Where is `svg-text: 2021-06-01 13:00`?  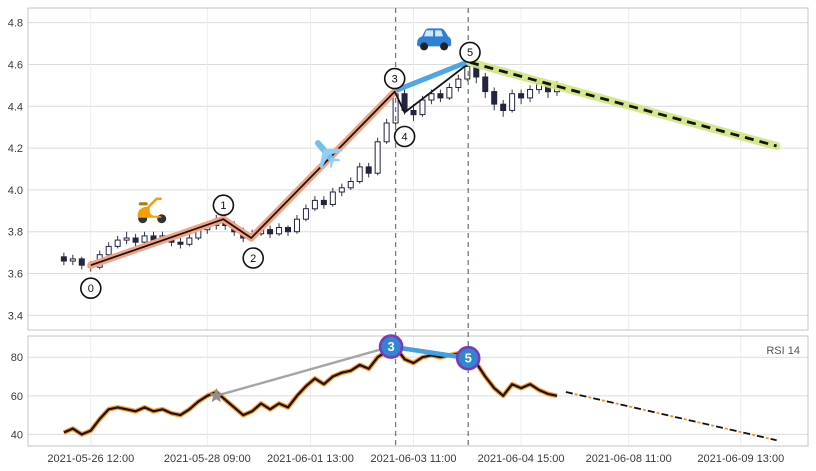 svg-text: 2021-06-01 13:00 is located at coordinates (310, 459).